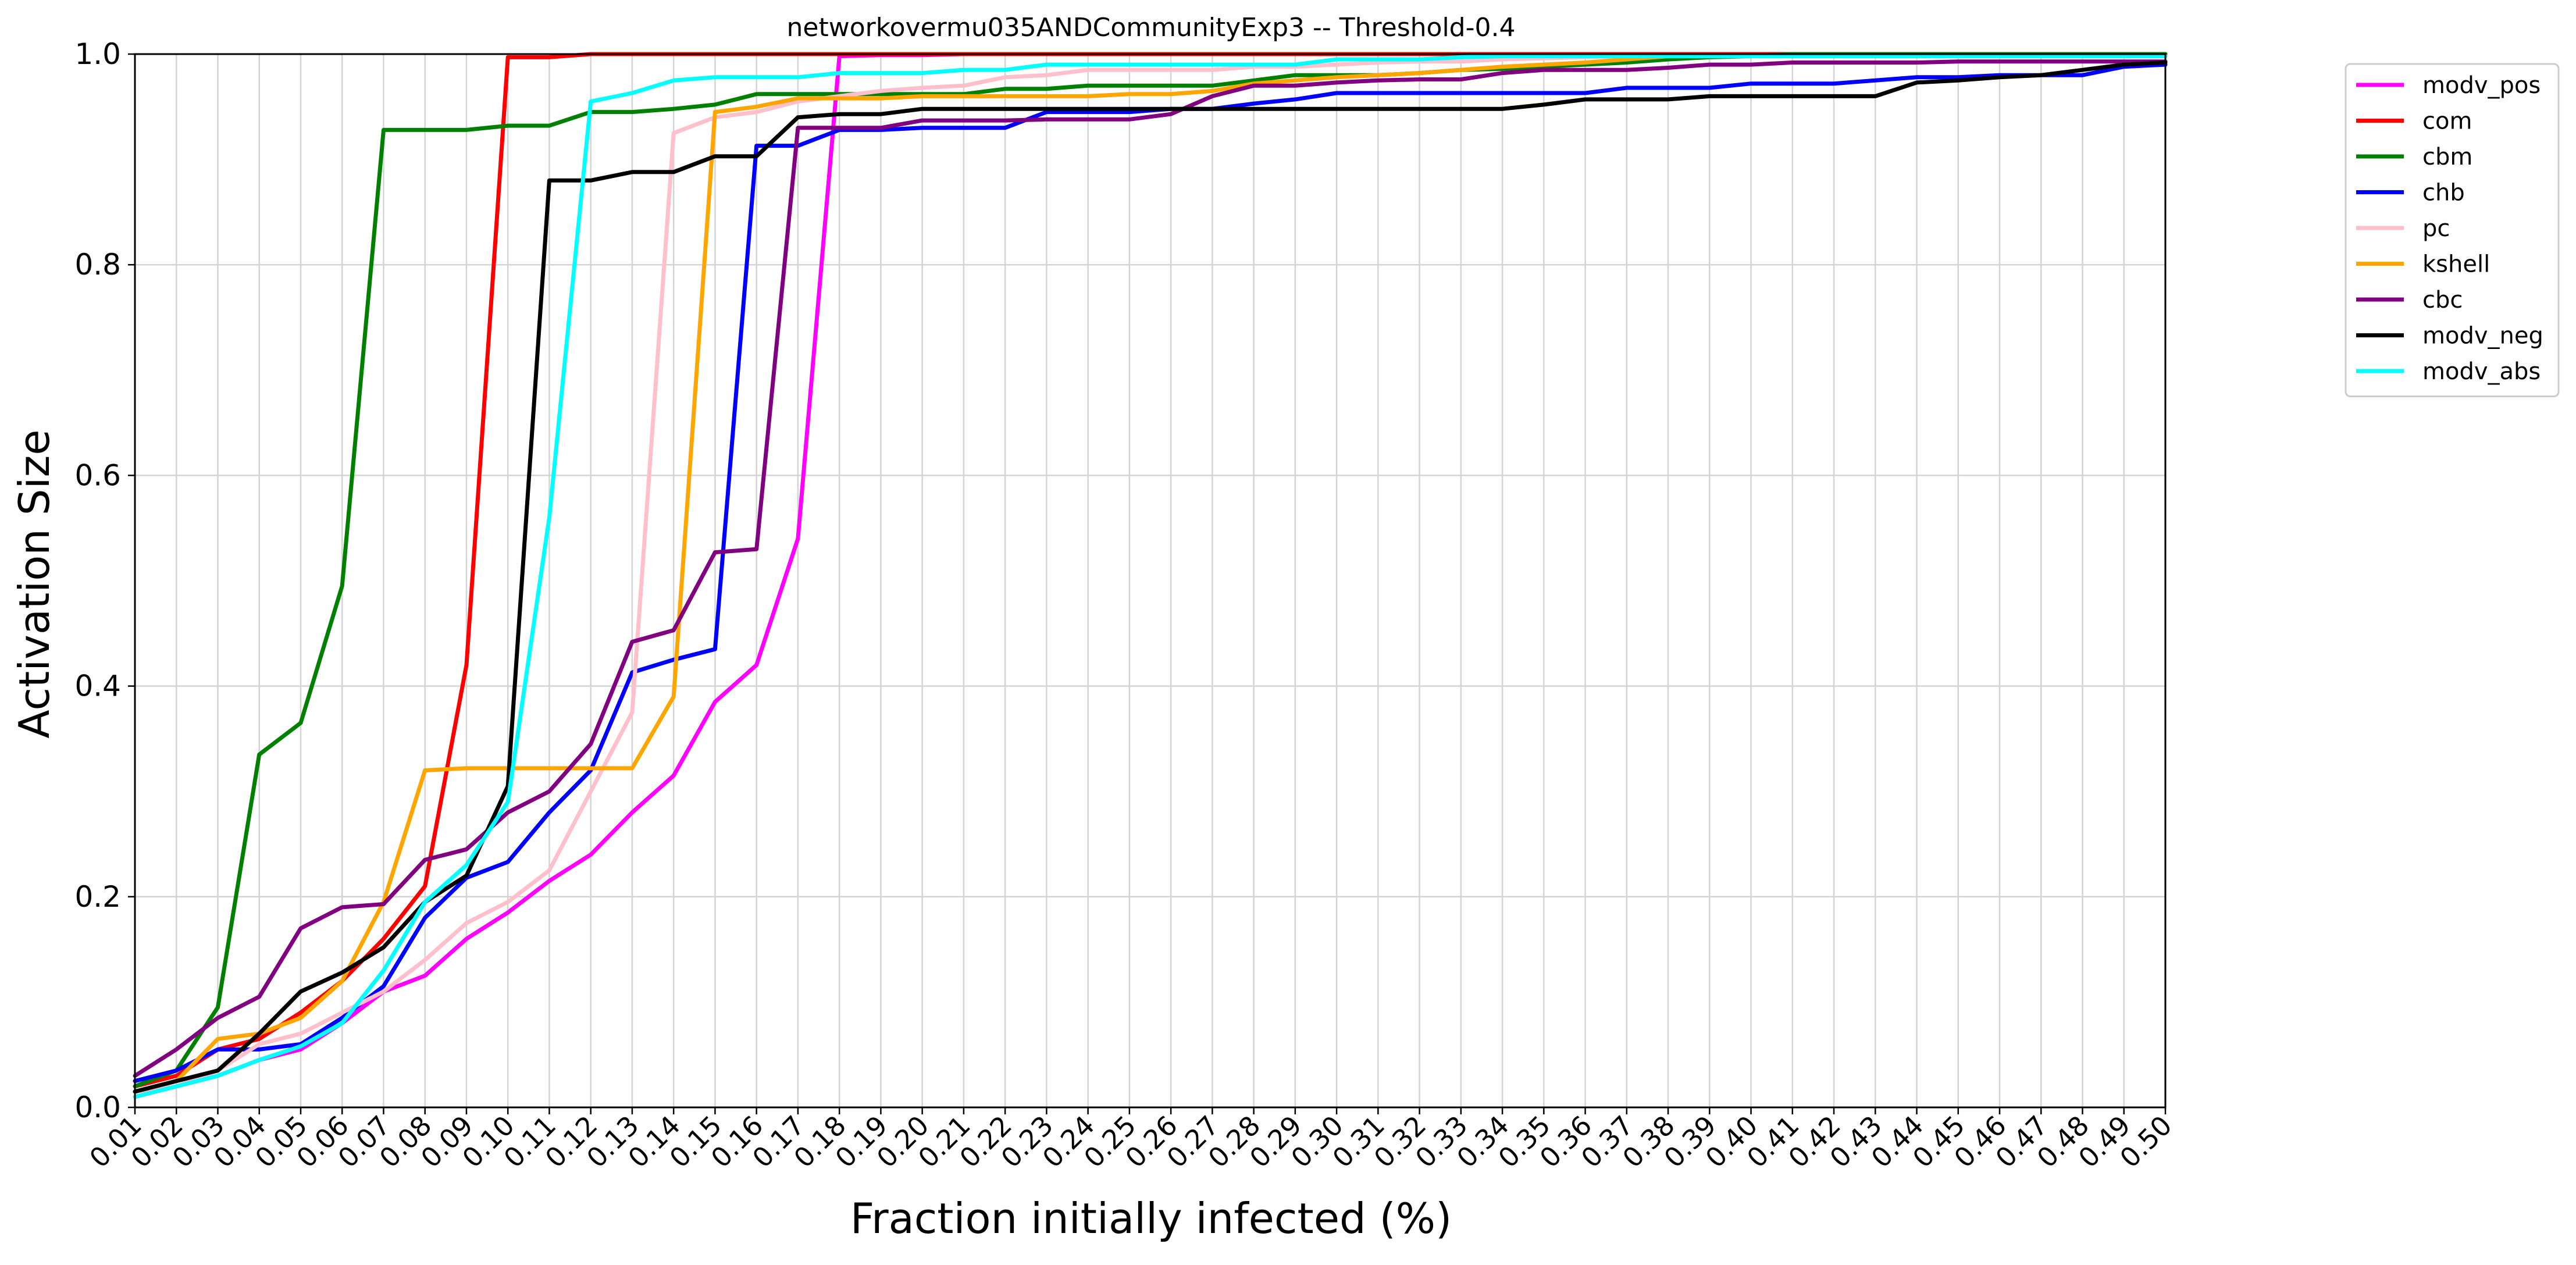  Describe the element at coordinates (2481, 85) in the screenshot. I see `legend-label: modv_pos` at that location.